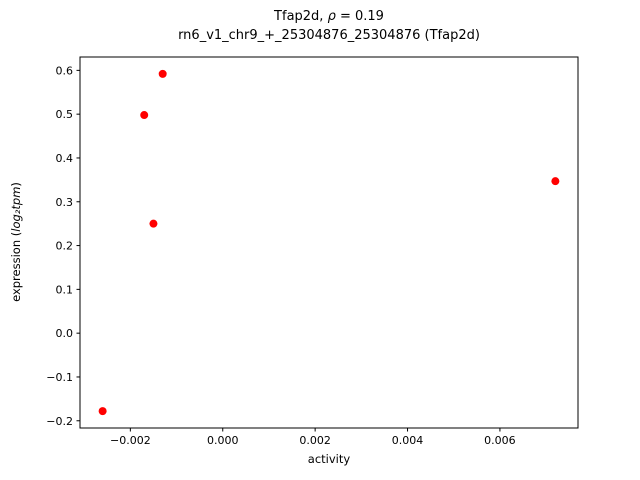 This screenshot has height=480, width=640. What do you see at coordinates (65, 70) in the screenshot?
I see `y-tick-label: 0.6` at bounding box center [65, 70].